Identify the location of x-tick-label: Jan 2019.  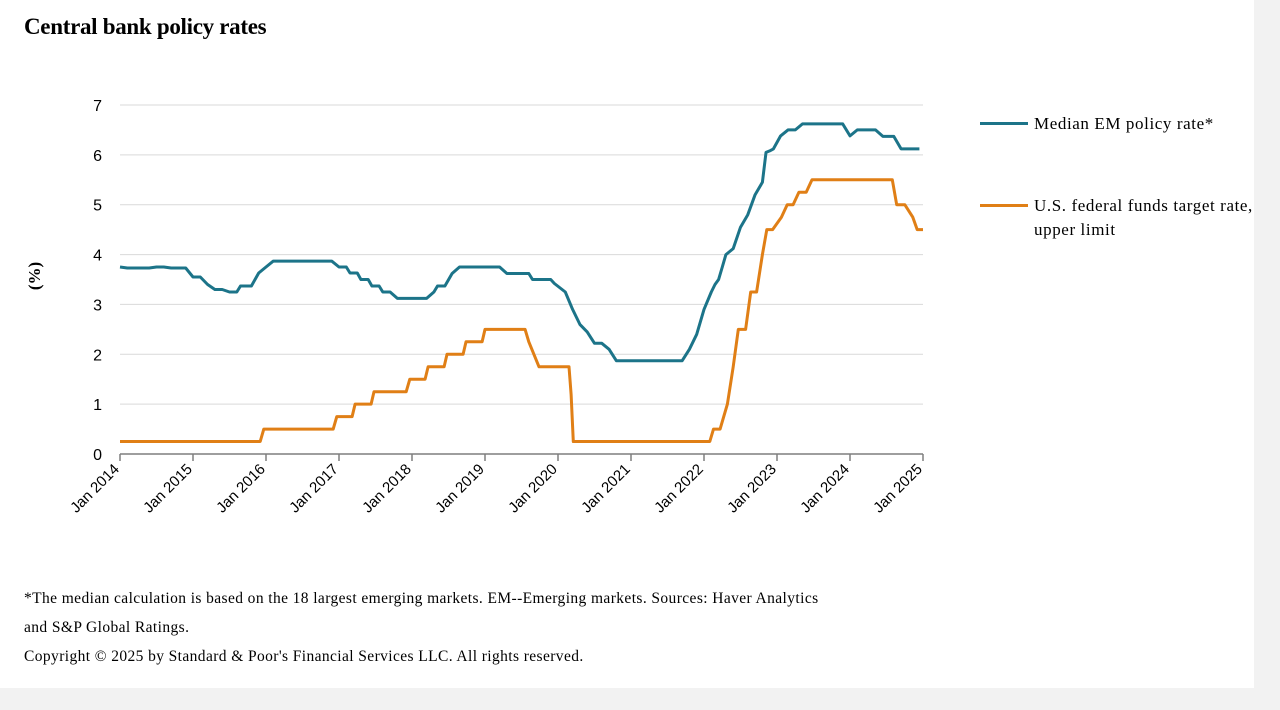
(460, 489).